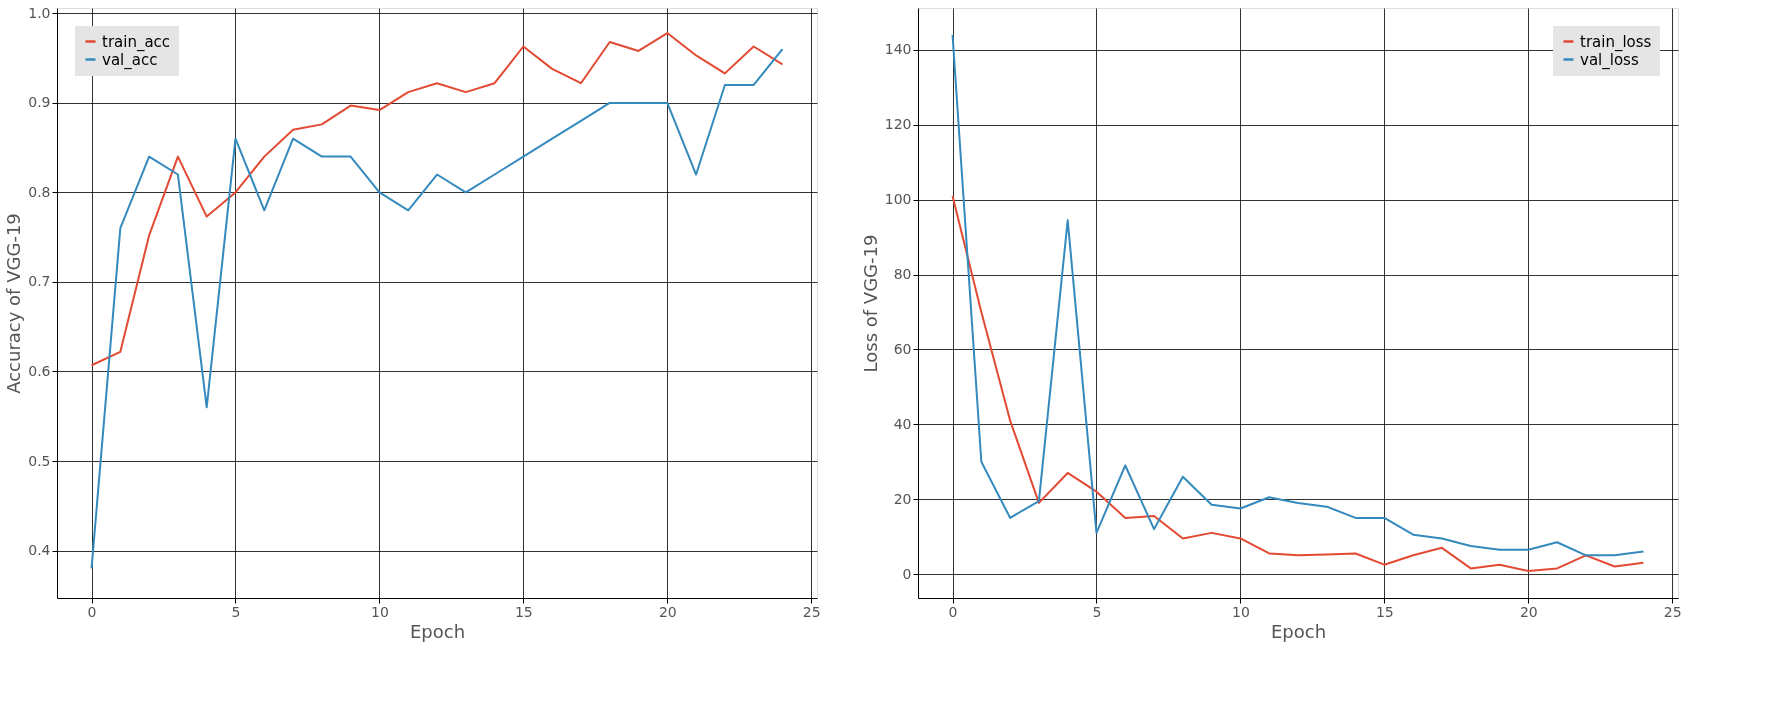 This screenshot has height=715, width=1772. Describe the element at coordinates (902, 423) in the screenshot. I see `y-tick-label: 40` at that location.